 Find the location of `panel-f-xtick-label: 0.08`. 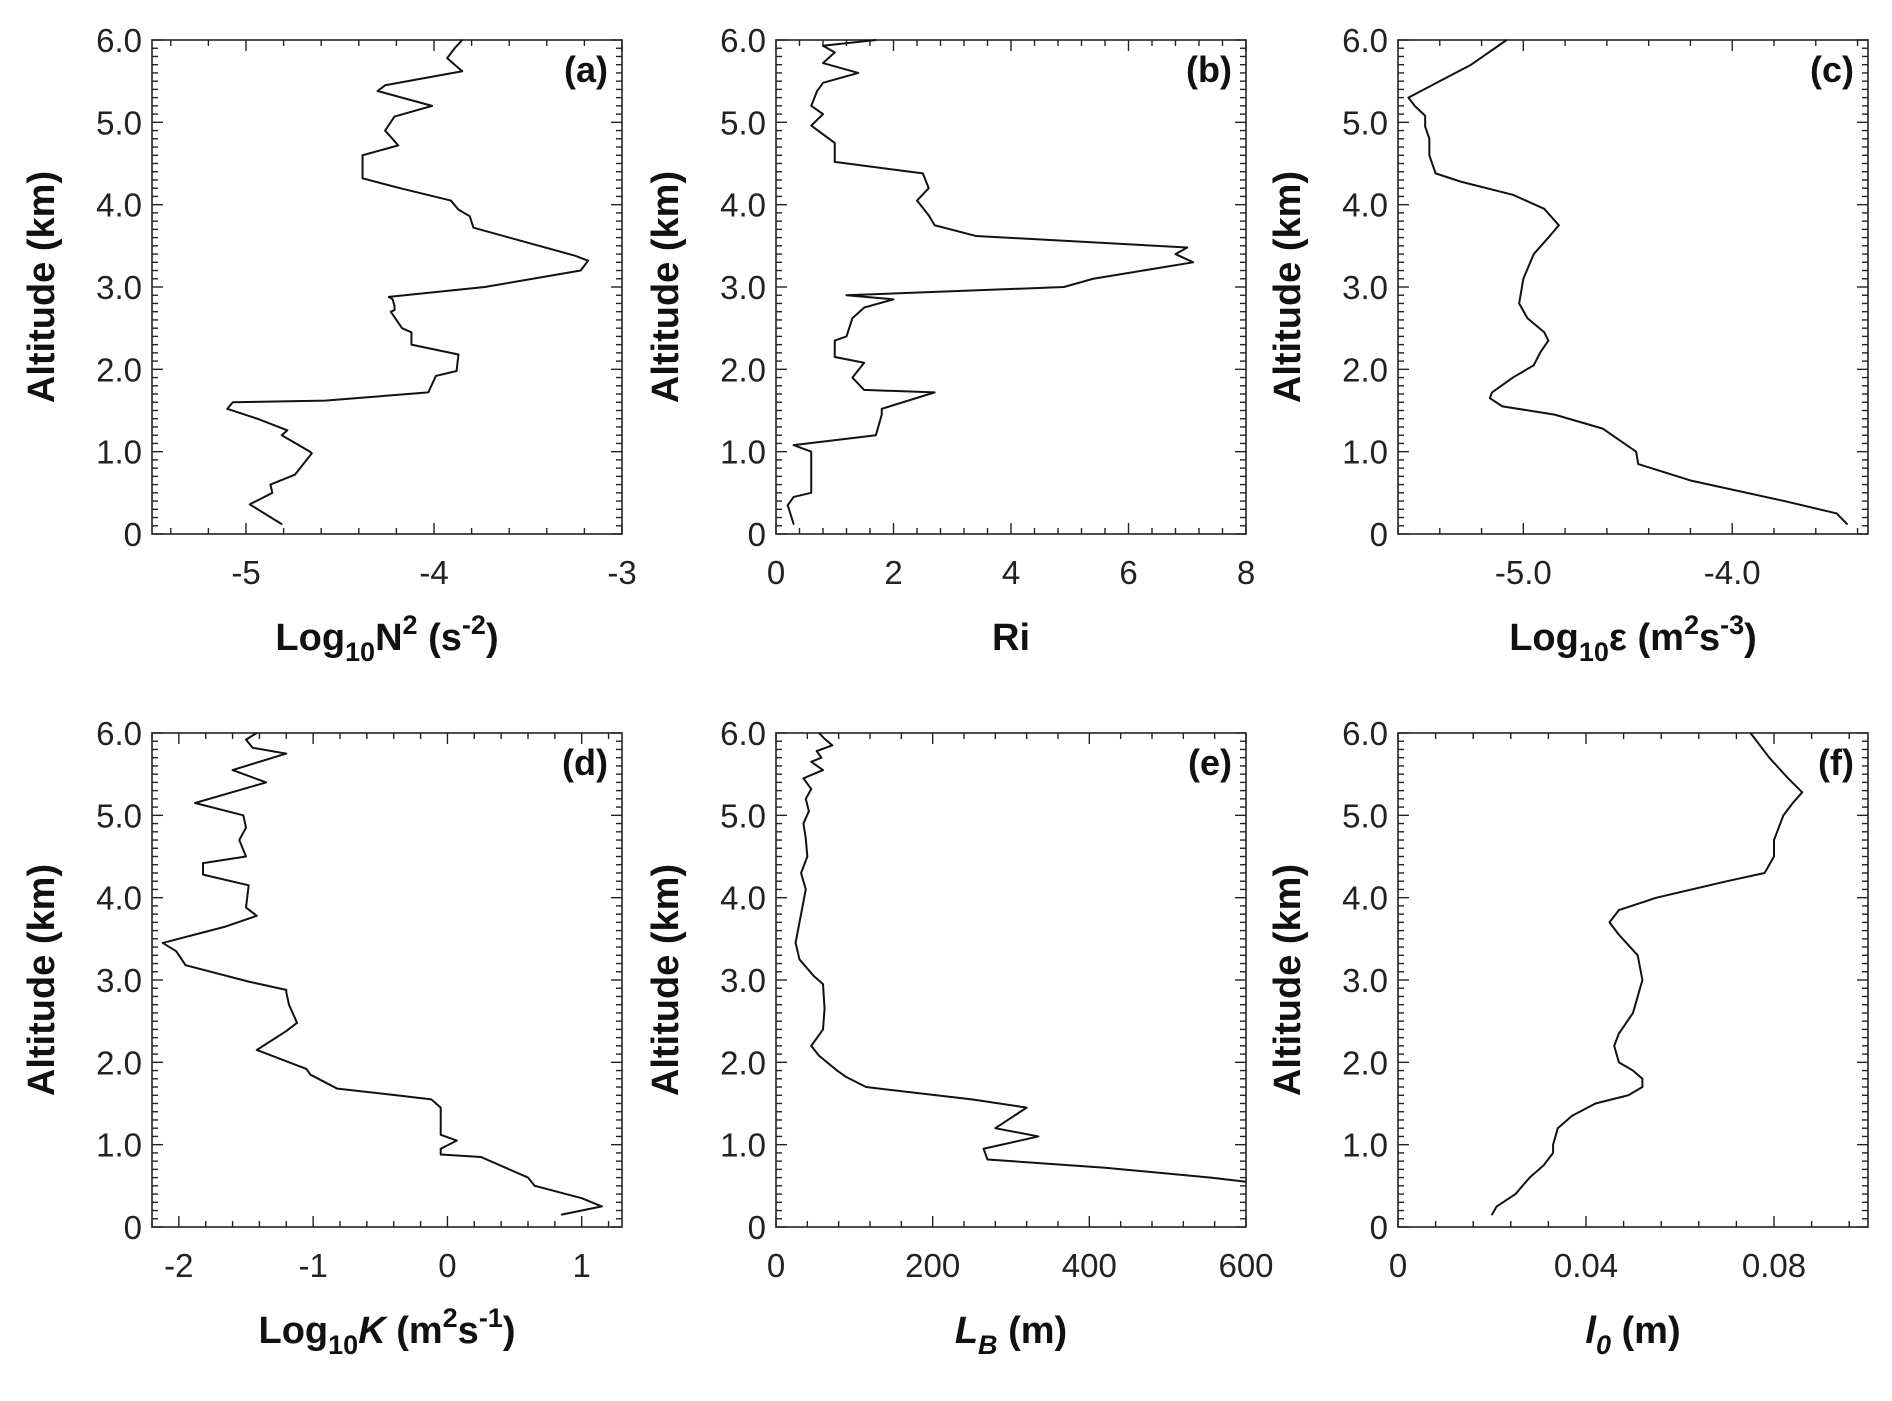

panel-f-xtick-label: 0.08 is located at coordinates (1774, 1265).